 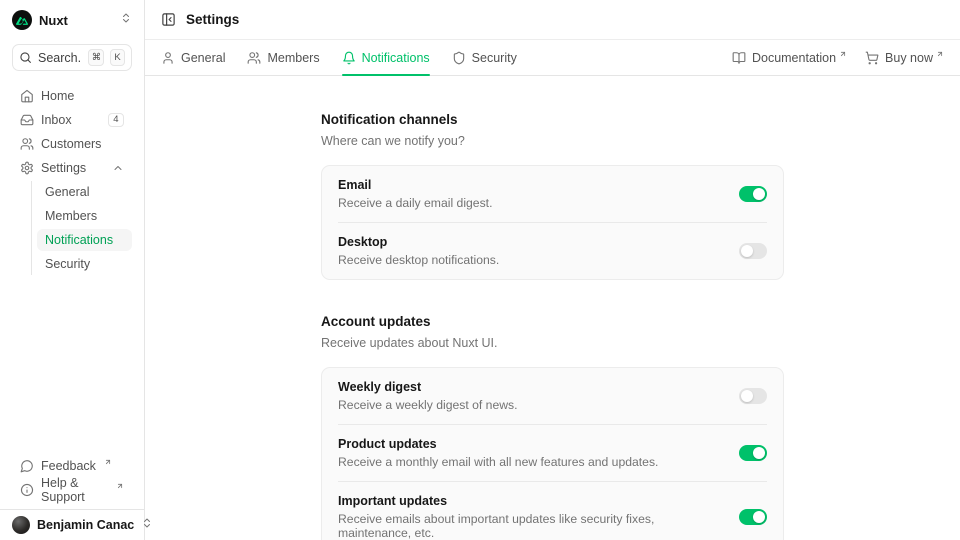 I want to click on help-support-link: Help & Support, so click(x=72, y=490).